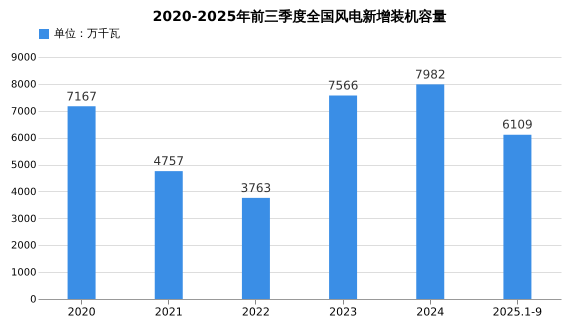 The width and height of the screenshot is (576, 327). I want to click on y-tick-label: 6000, so click(23, 138).